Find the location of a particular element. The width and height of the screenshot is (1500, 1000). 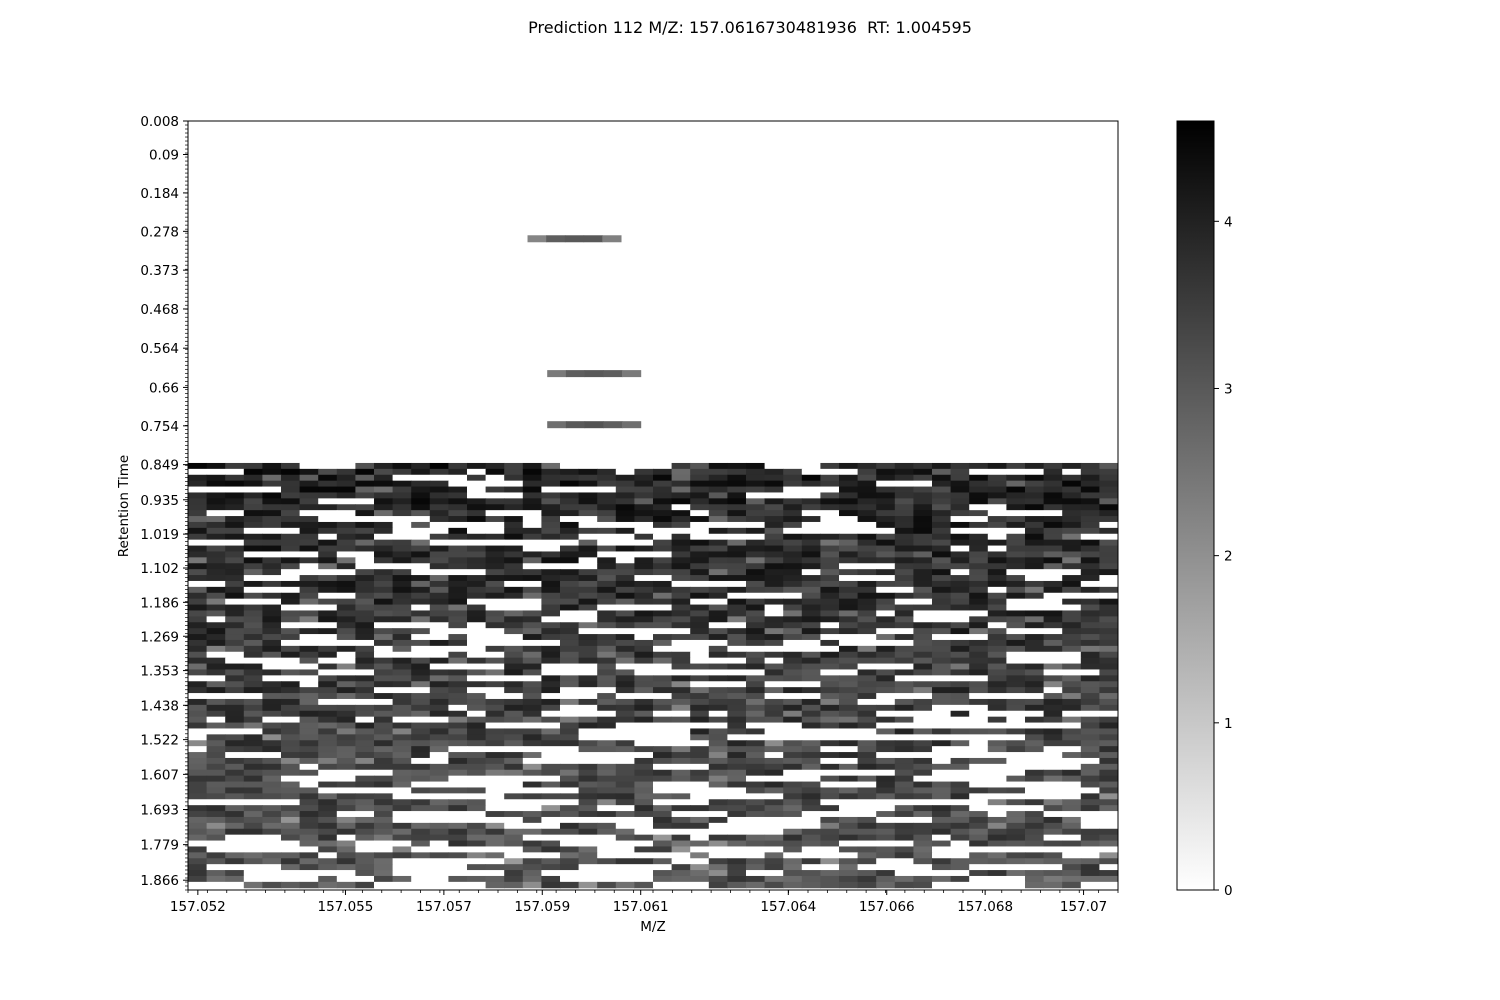

x-tick-label: 157.052 is located at coordinates (198, 907).